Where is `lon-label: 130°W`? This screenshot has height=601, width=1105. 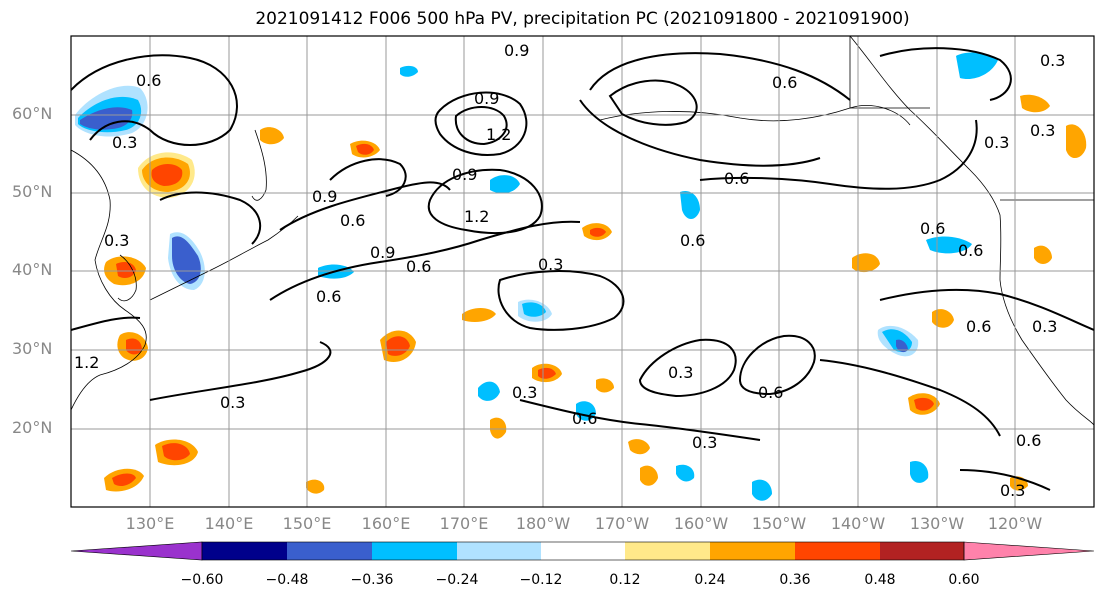
lon-label: 130°W is located at coordinates (937, 523).